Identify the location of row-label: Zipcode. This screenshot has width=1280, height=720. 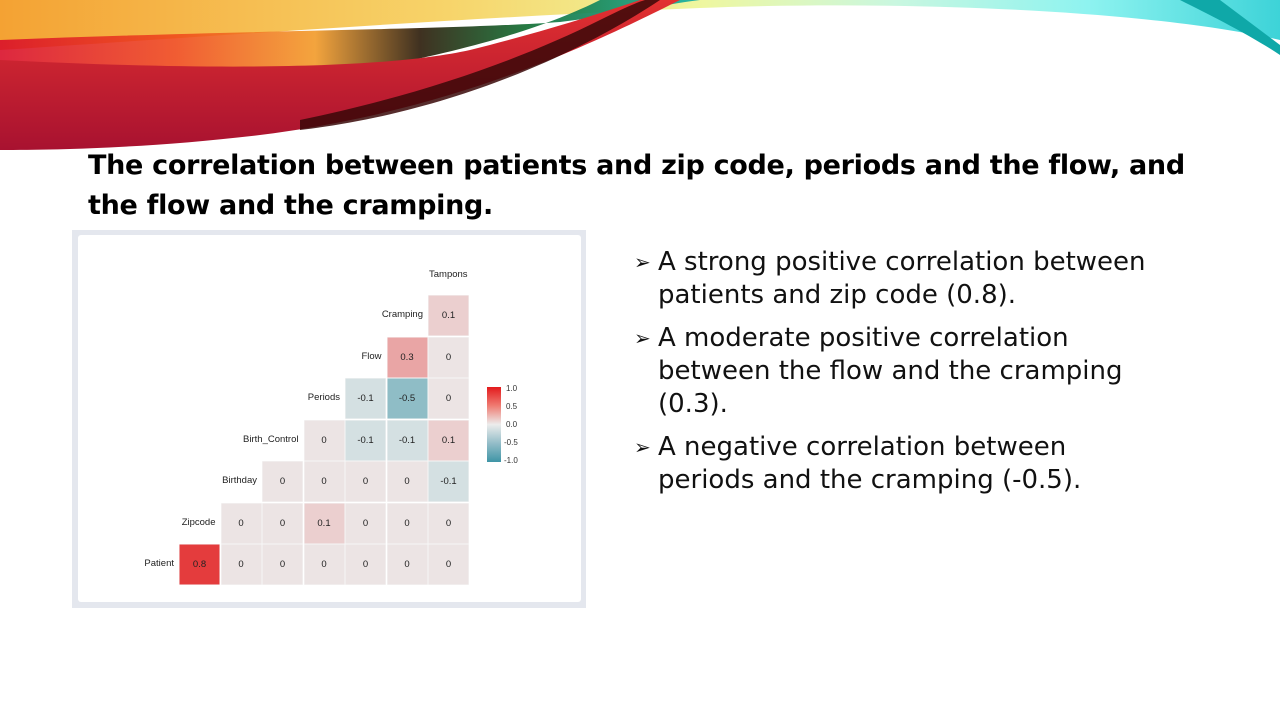
(198, 522).